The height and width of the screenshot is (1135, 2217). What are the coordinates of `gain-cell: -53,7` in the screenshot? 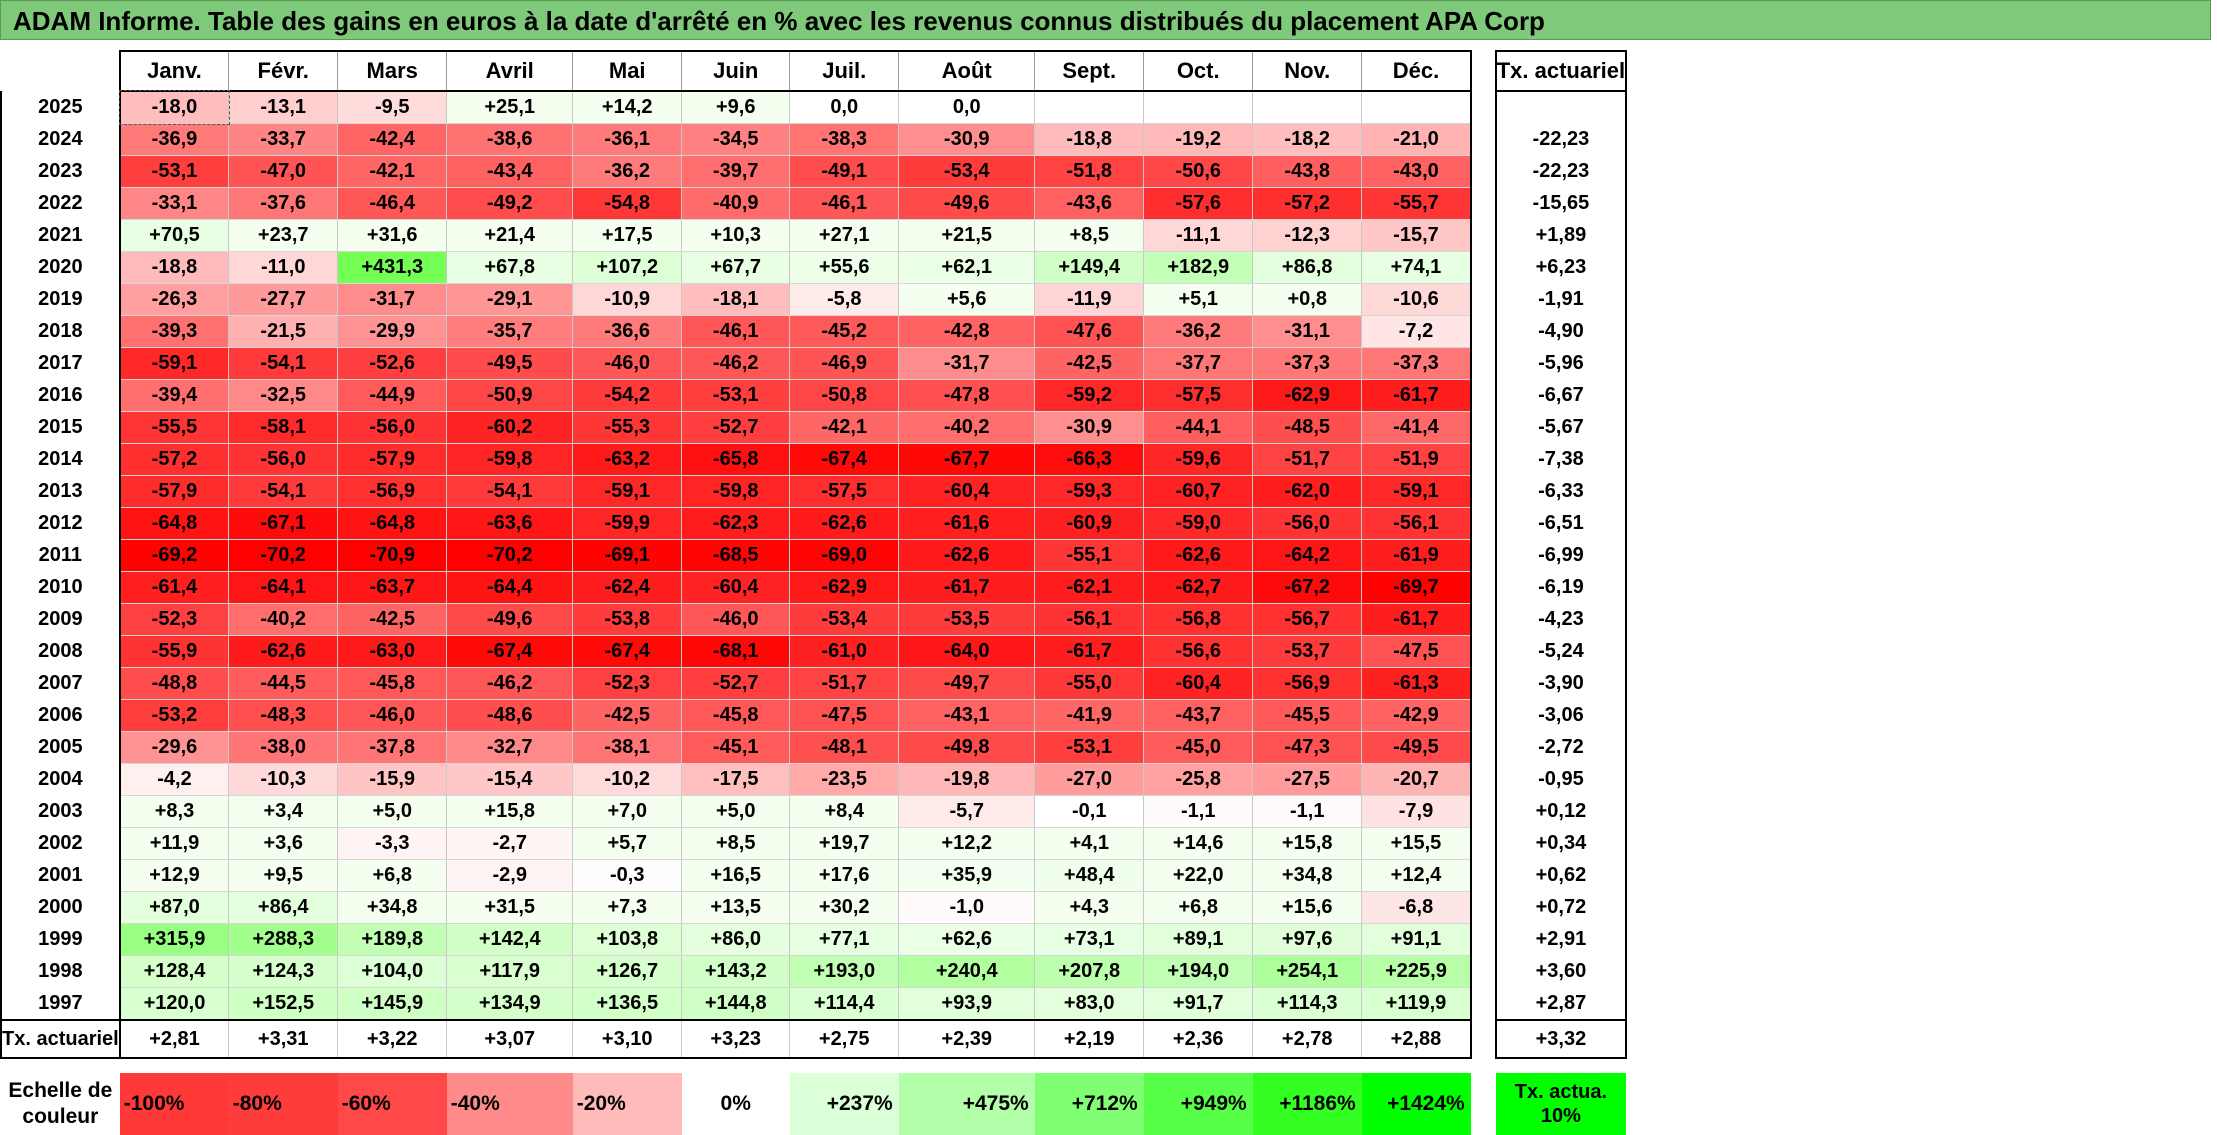 It's located at (1307, 651).